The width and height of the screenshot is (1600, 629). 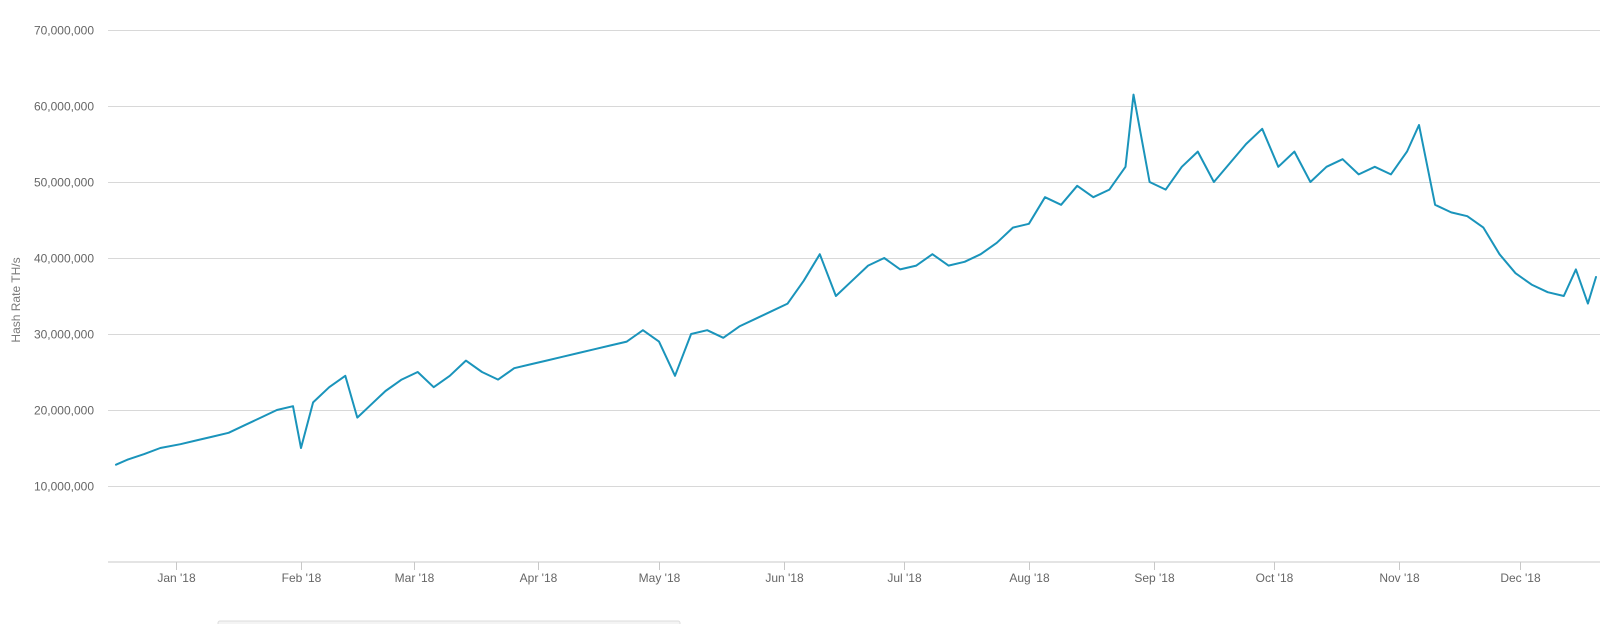 I want to click on x-tick-label: Jun '18, so click(x=784, y=578).